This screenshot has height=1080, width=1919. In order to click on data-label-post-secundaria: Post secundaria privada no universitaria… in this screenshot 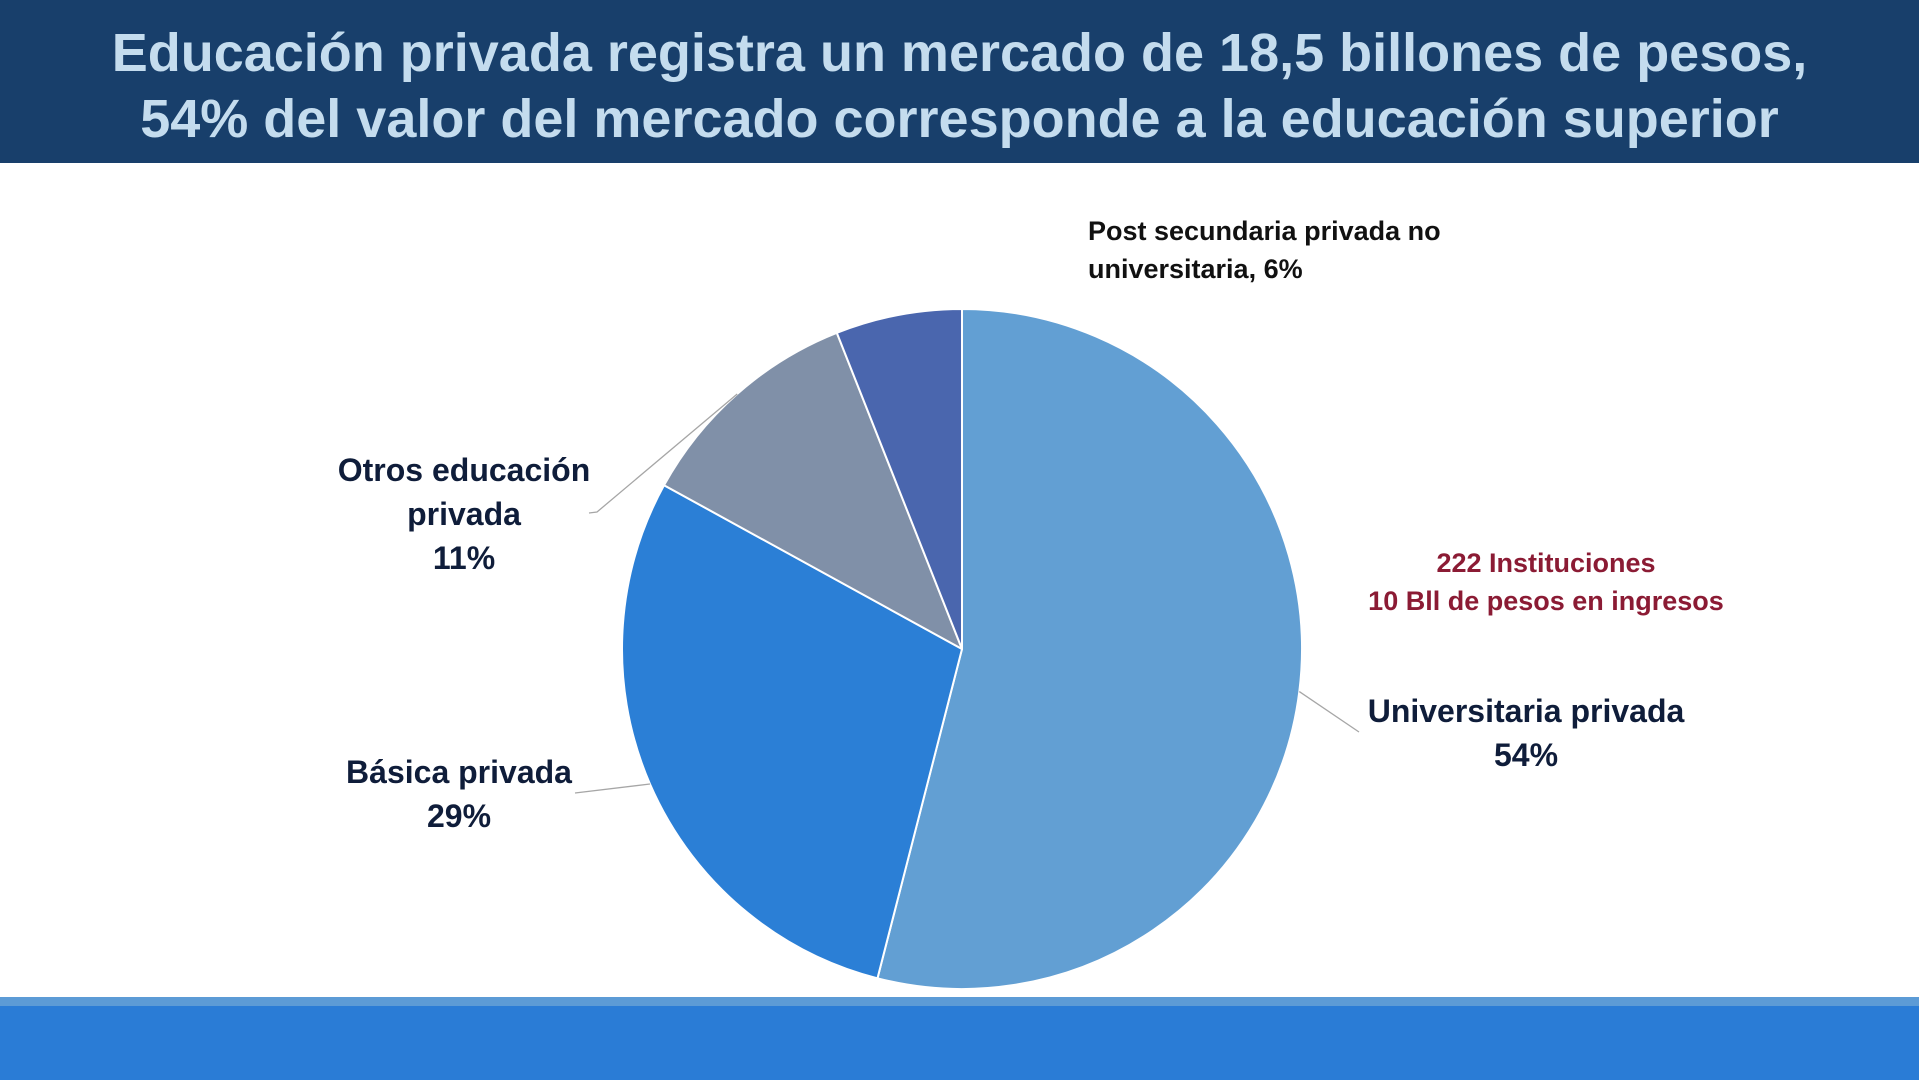, I will do `click(1278, 250)`.